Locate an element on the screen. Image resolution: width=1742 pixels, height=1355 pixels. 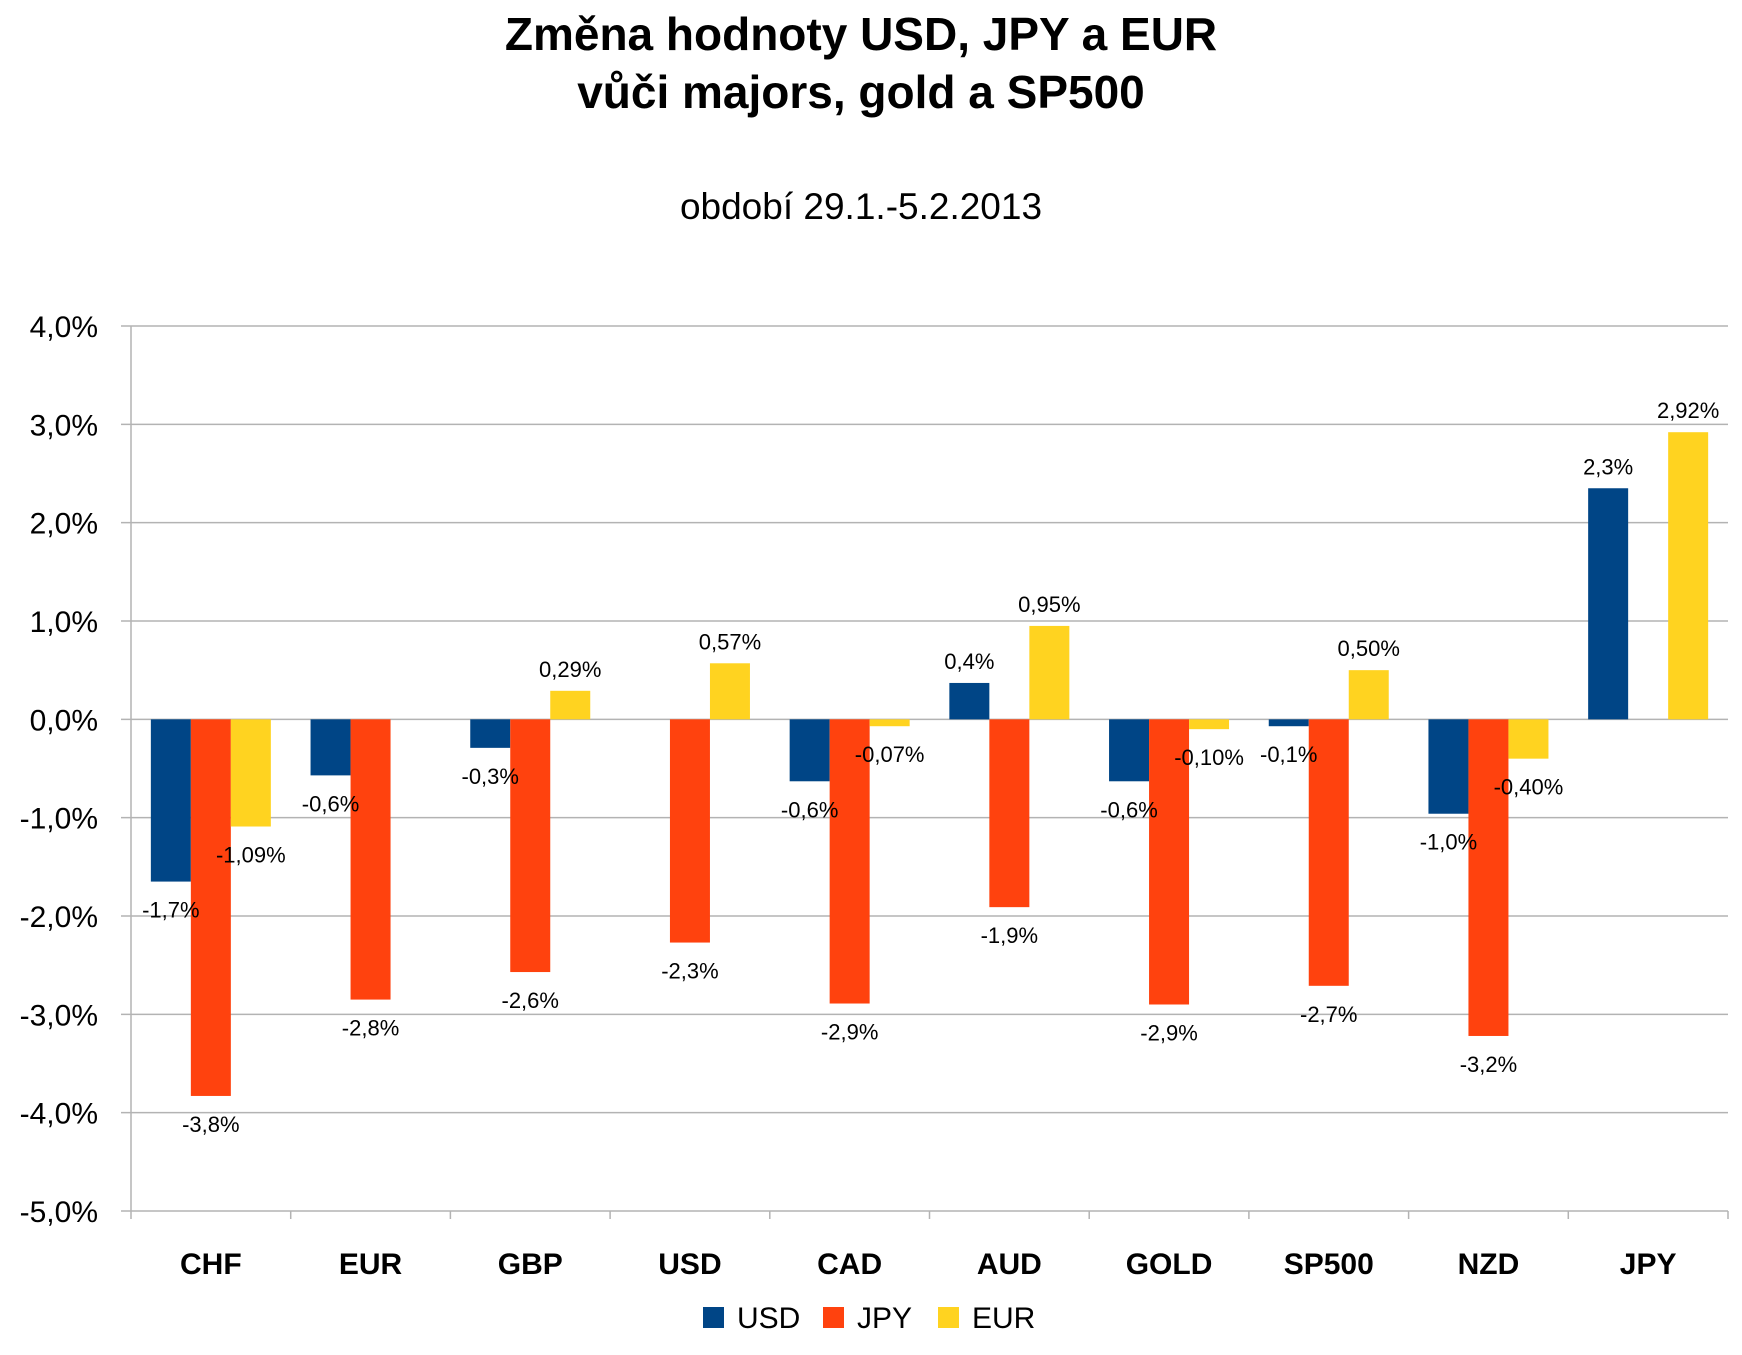
legend-label-usd: USD is located at coordinates (768, 1318).